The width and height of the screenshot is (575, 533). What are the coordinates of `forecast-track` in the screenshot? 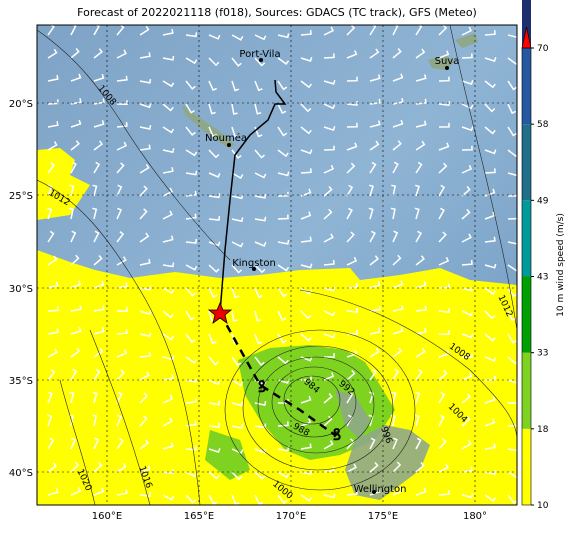 It's located at (277, 374).